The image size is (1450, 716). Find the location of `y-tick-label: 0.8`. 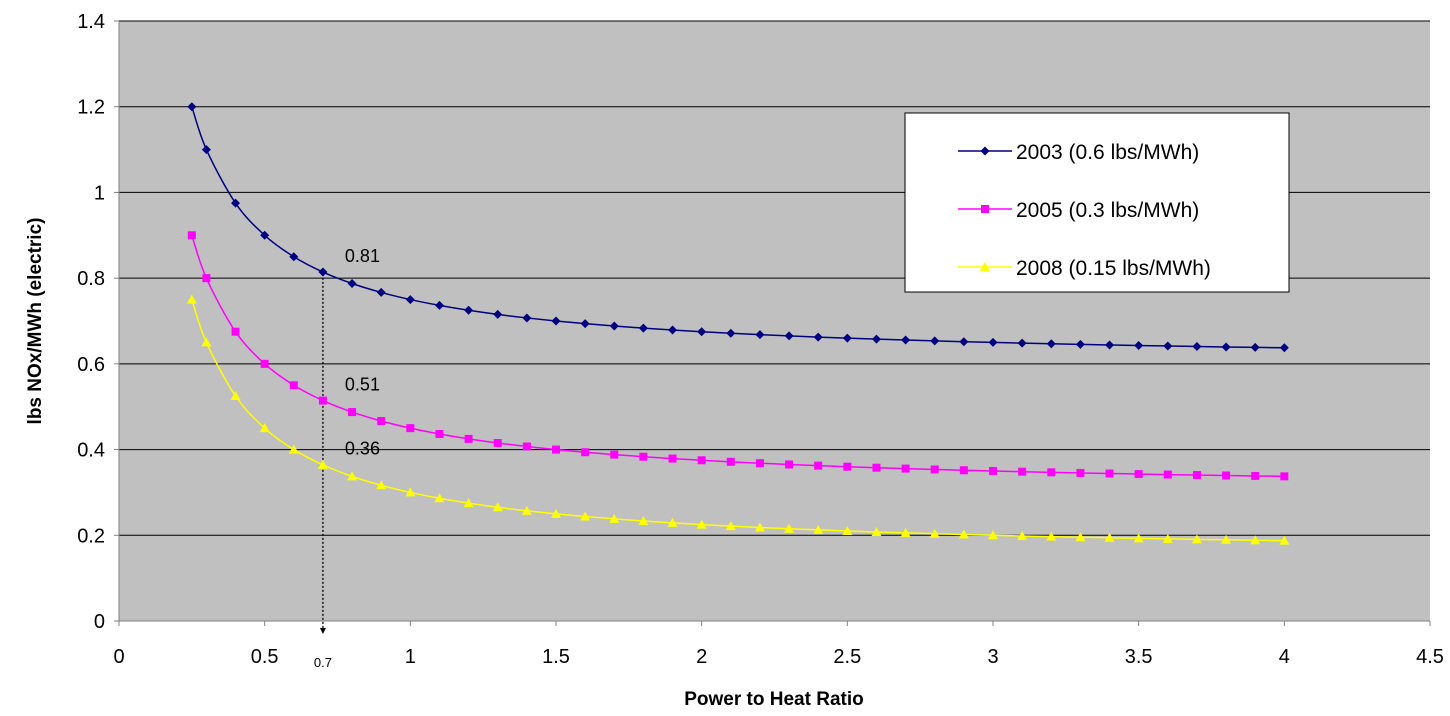

y-tick-label: 0.8 is located at coordinates (91, 279).